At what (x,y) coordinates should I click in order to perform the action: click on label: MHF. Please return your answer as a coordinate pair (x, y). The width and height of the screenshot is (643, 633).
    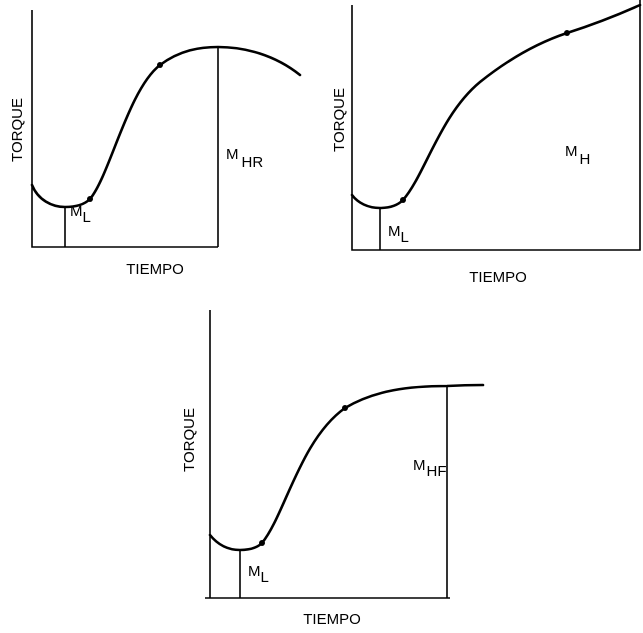
    Looking at the image, I should click on (430, 468).